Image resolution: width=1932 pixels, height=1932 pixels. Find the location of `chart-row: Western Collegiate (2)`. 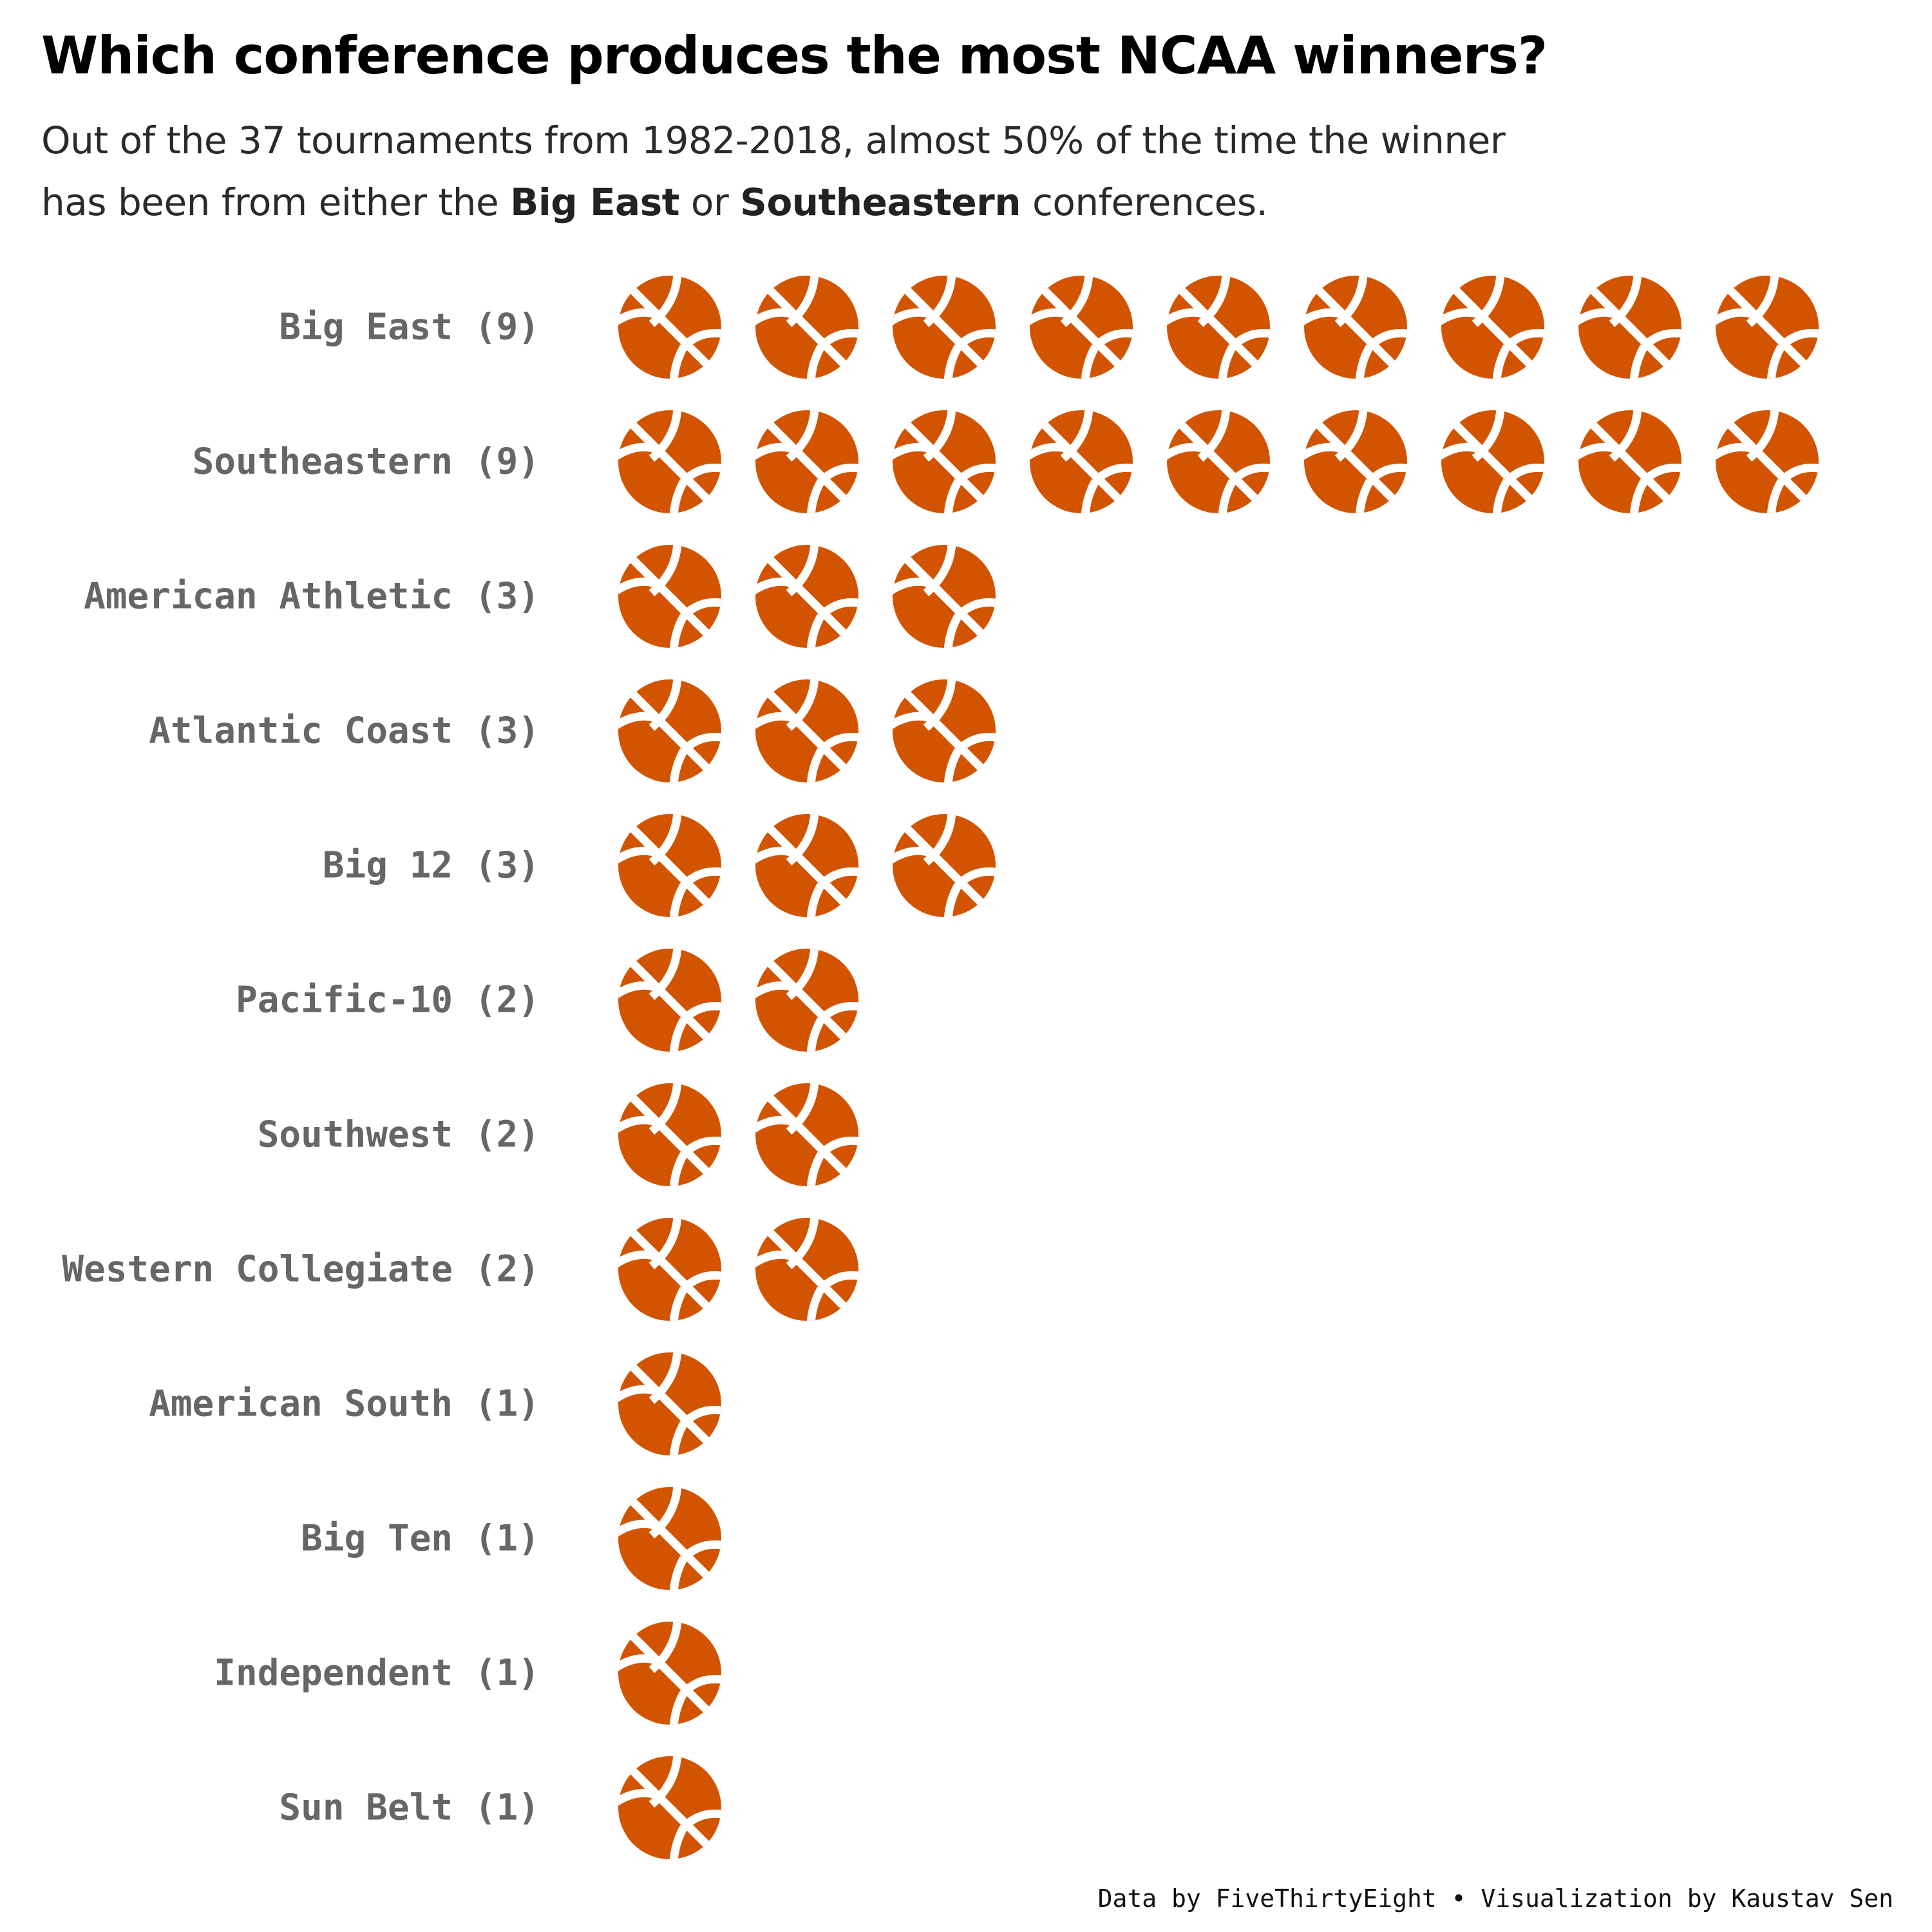

chart-row: Western Collegiate (2) is located at coordinates (463, 1272).